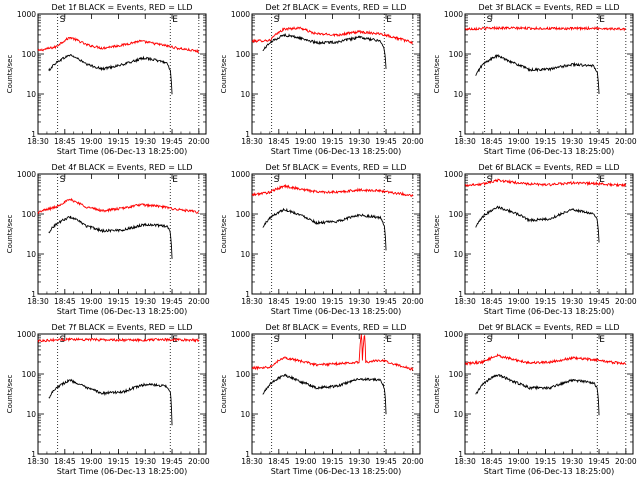 This screenshot has width=640, height=480. What do you see at coordinates (121, 167) in the screenshot?
I see `panel-title: Det 4f BLACK = Events, RED = LLD` at bounding box center [121, 167].